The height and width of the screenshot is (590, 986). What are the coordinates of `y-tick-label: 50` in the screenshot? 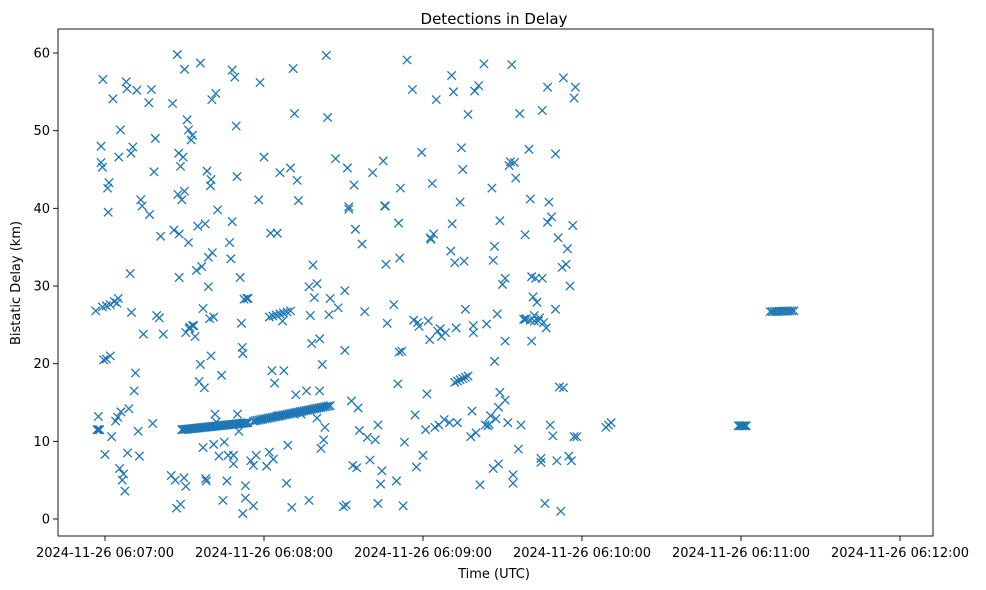 It's located at (41, 131).